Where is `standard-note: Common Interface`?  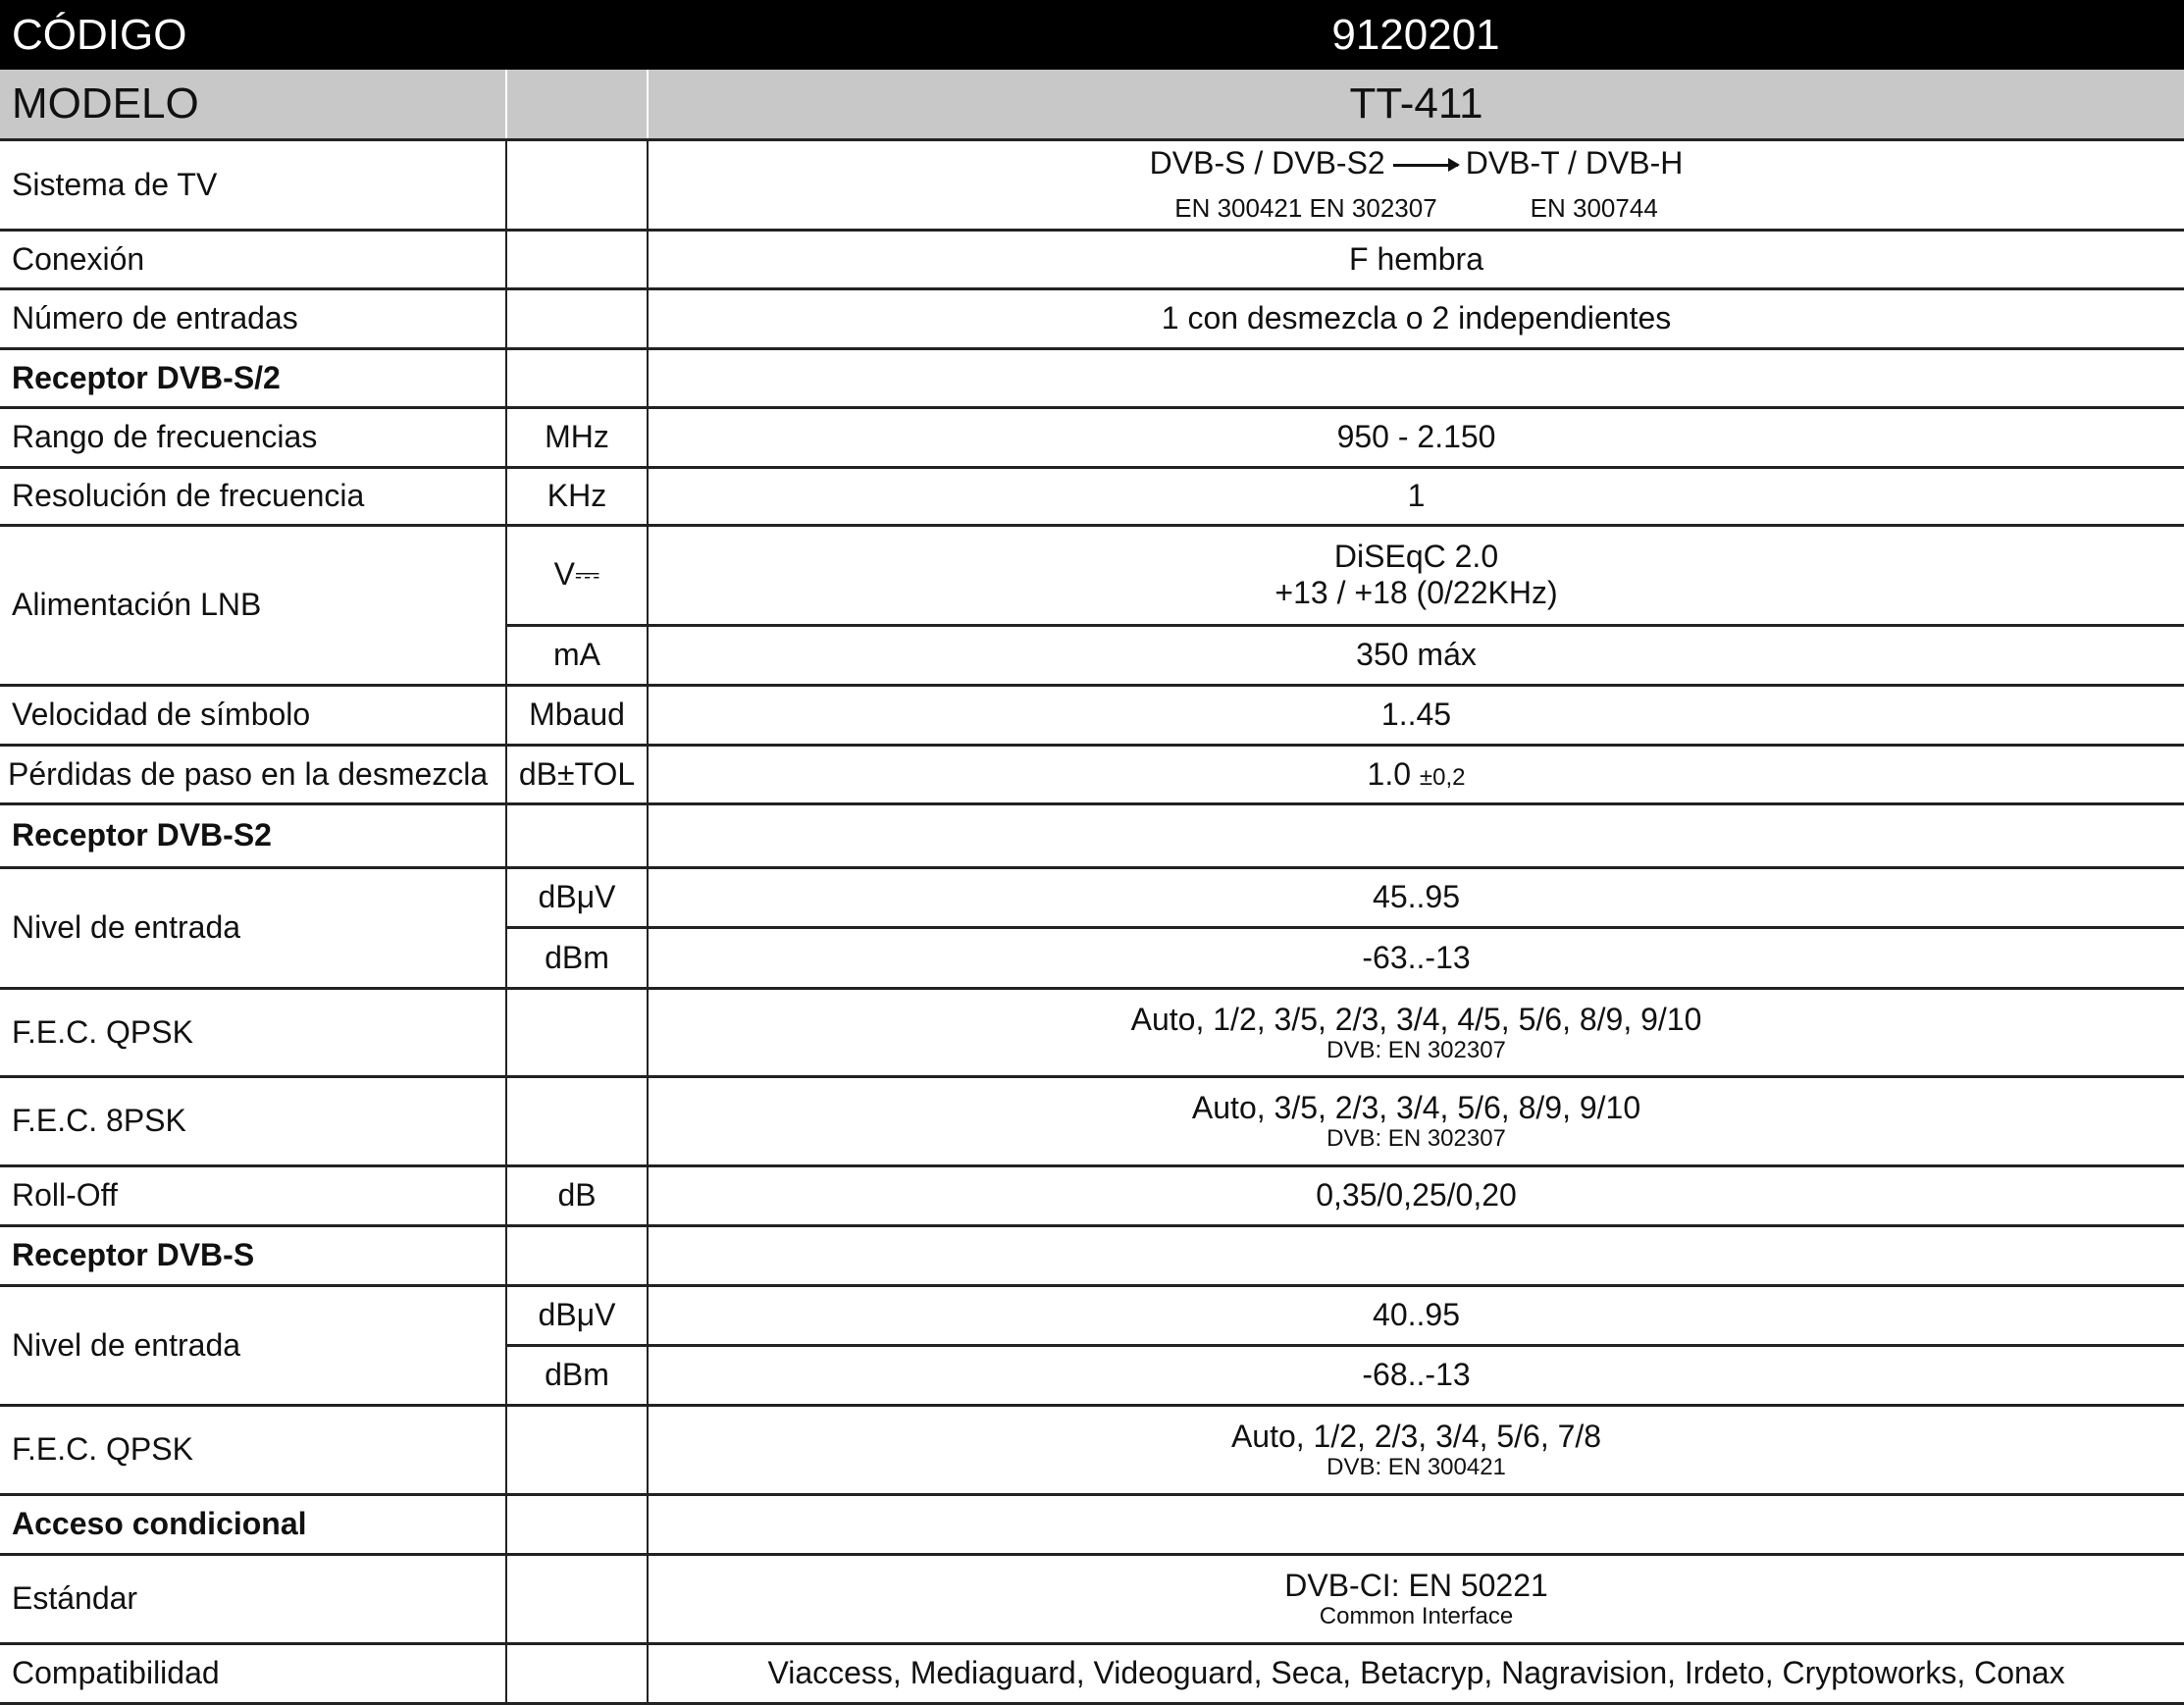 standard-note: Common Interface is located at coordinates (1416, 1616).